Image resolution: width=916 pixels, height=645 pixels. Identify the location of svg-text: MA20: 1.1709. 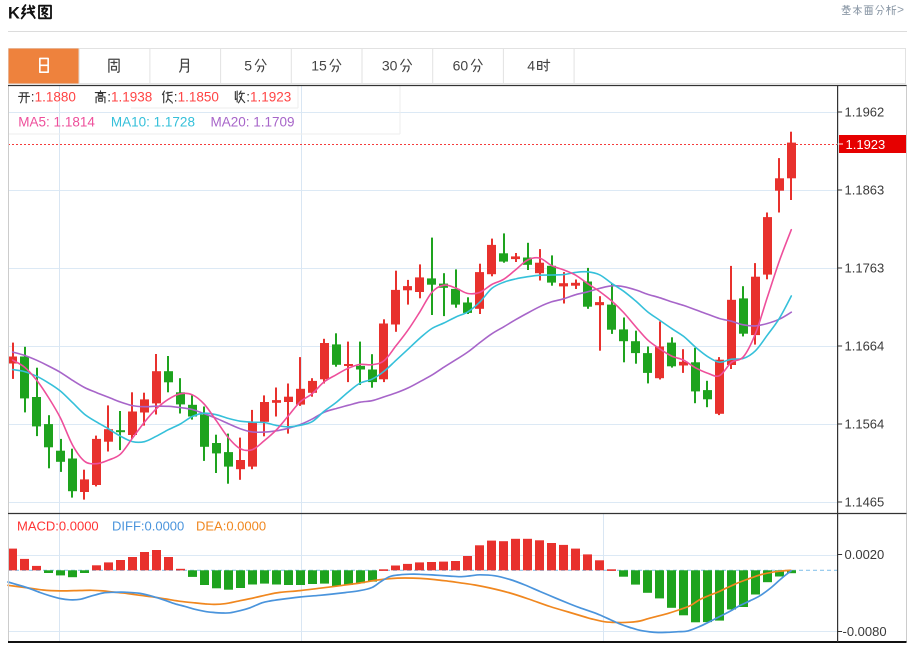
(253, 122).